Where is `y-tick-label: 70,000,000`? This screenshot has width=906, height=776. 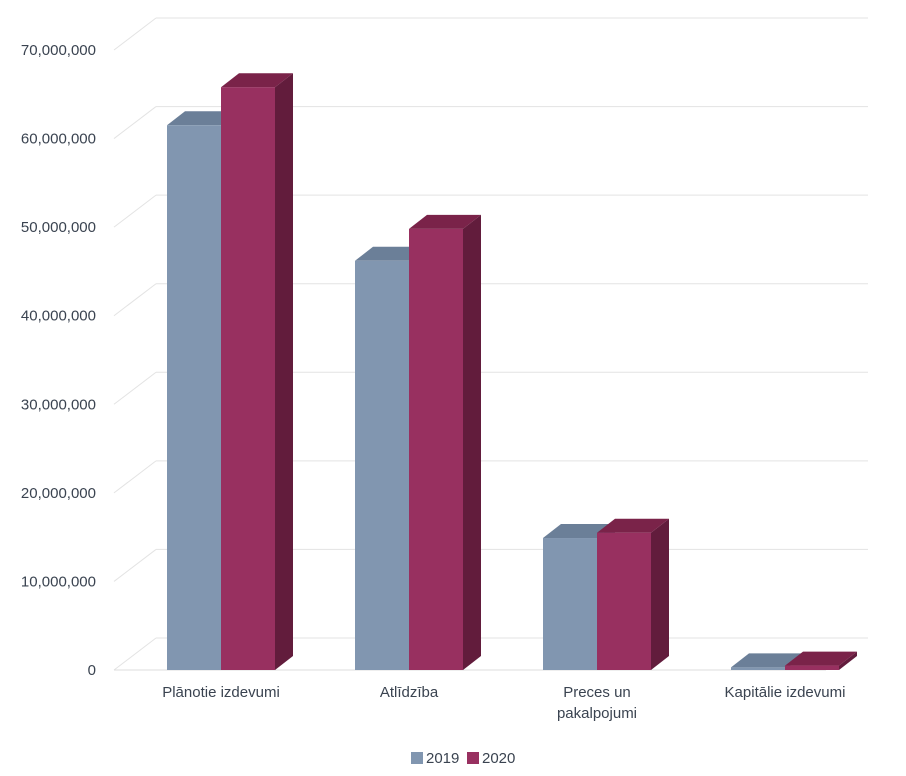
y-tick-label: 70,000,000 is located at coordinates (58, 50).